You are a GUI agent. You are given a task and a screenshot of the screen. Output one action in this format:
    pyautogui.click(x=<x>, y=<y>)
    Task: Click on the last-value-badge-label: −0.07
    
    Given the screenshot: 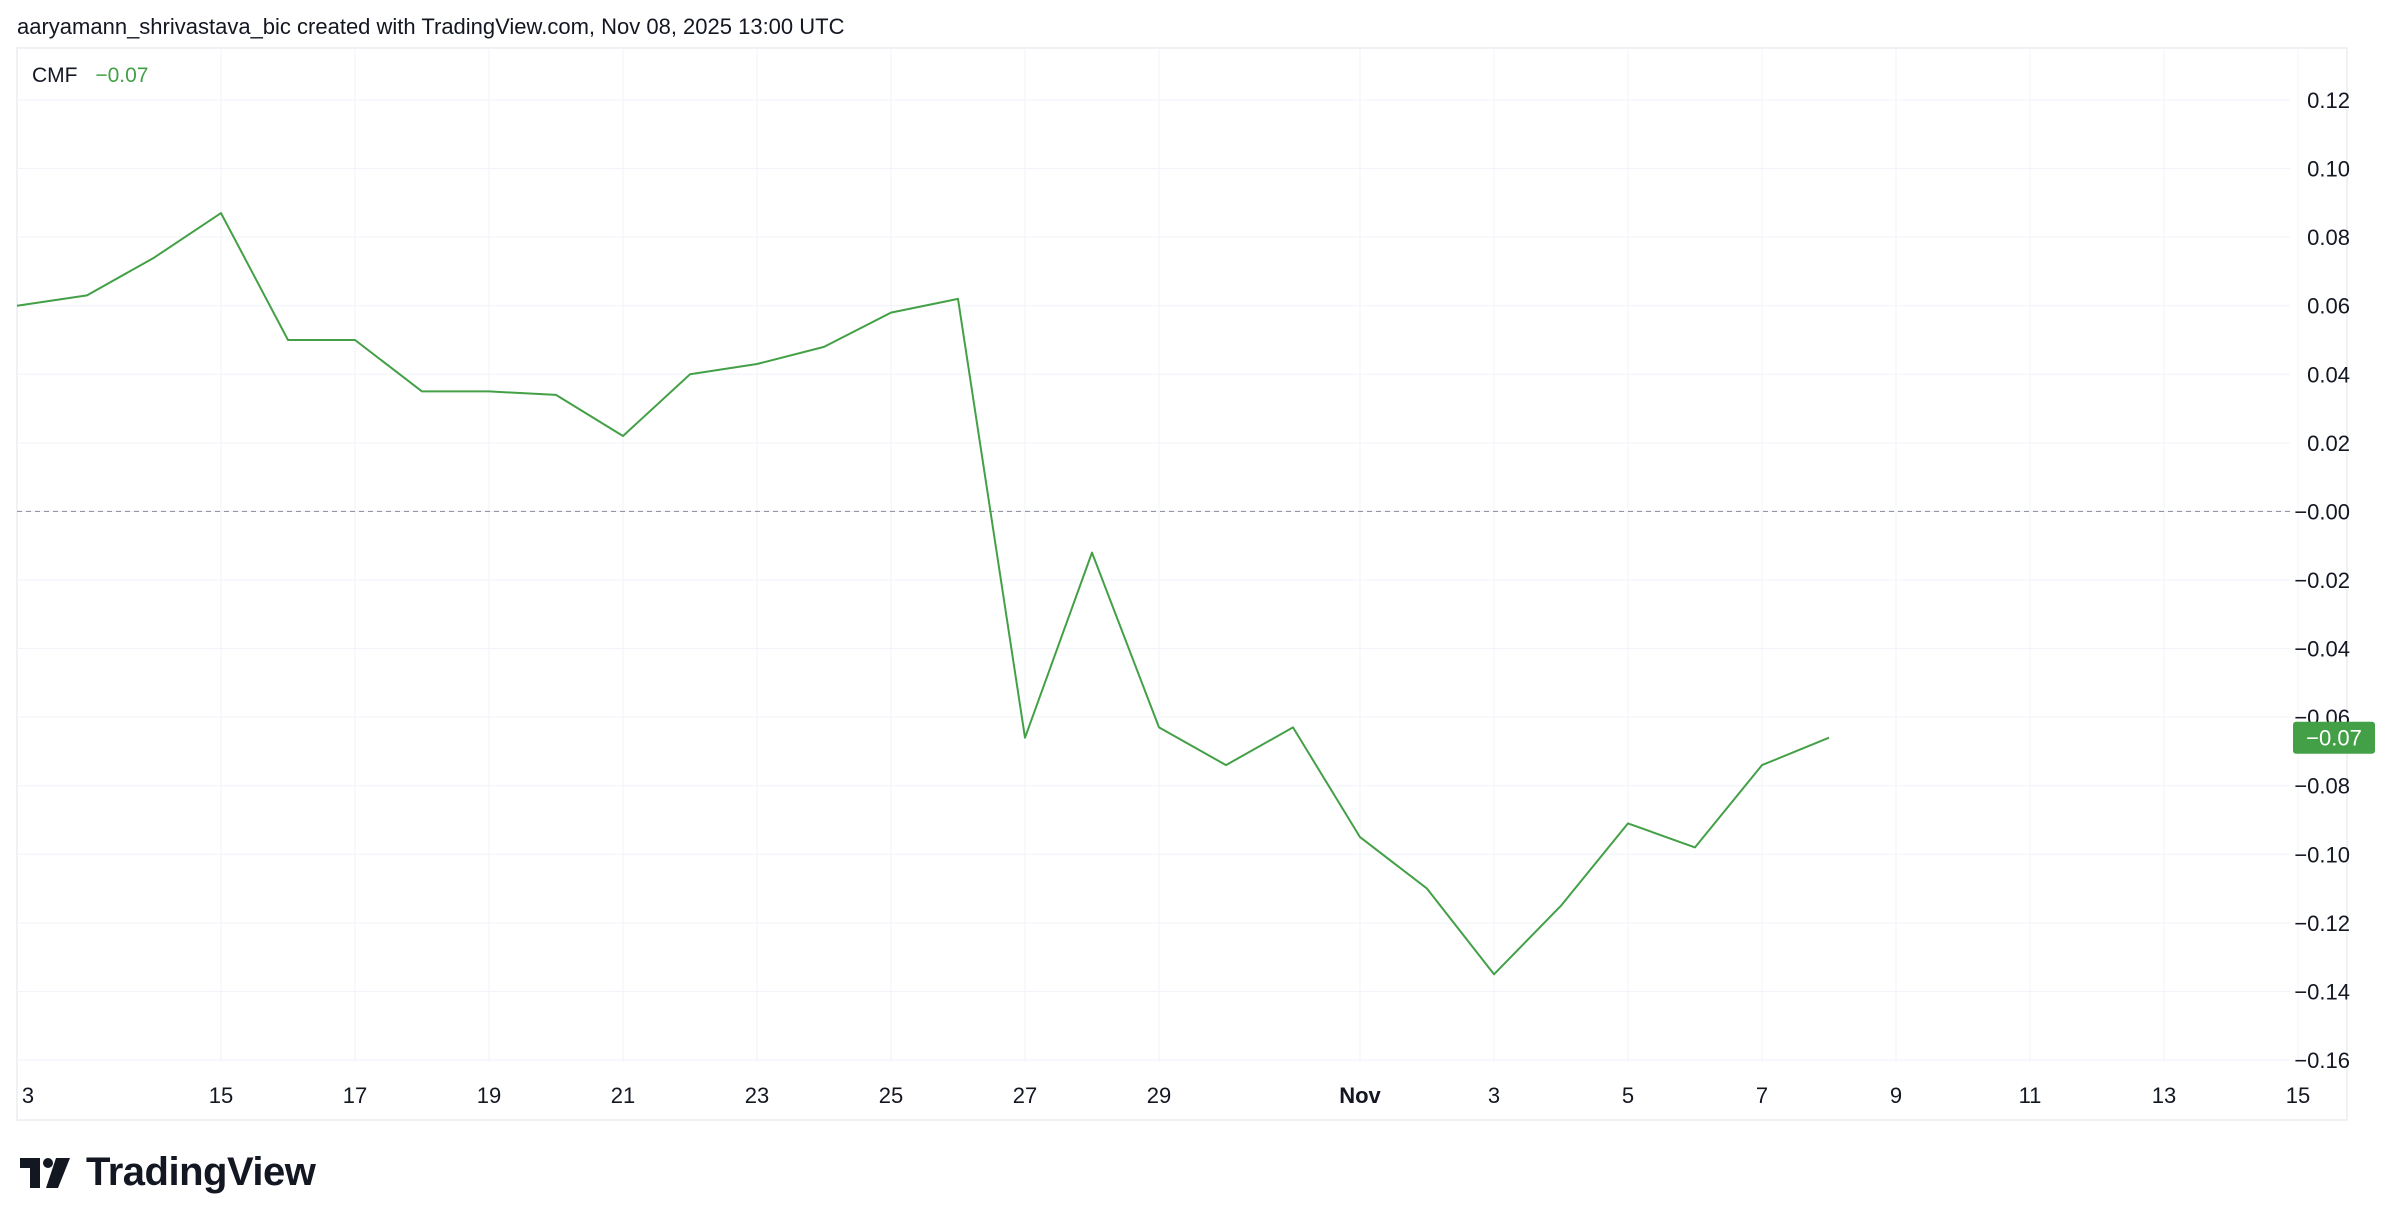 What is the action you would take?
    pyautogui.click(x=2334, y=738)
    